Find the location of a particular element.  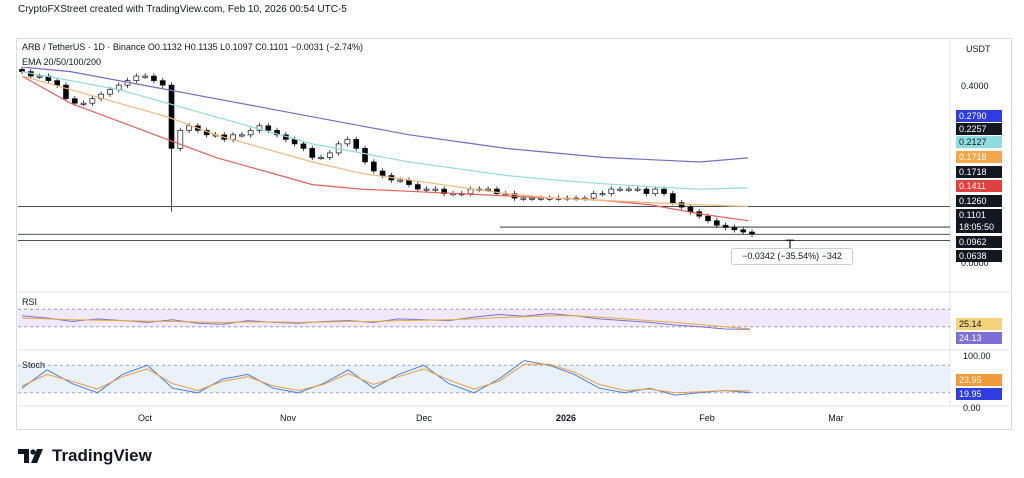

price-tag: 0.1411 is located at coordinates (979, 186).